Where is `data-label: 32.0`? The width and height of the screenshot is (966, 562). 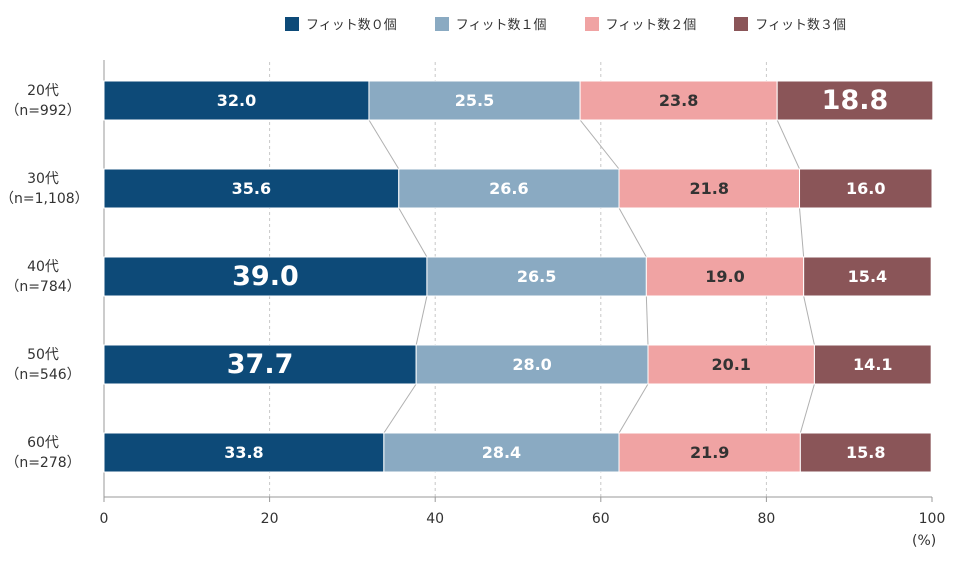 data-label: 32.0 is located at coordinates (236, 100).